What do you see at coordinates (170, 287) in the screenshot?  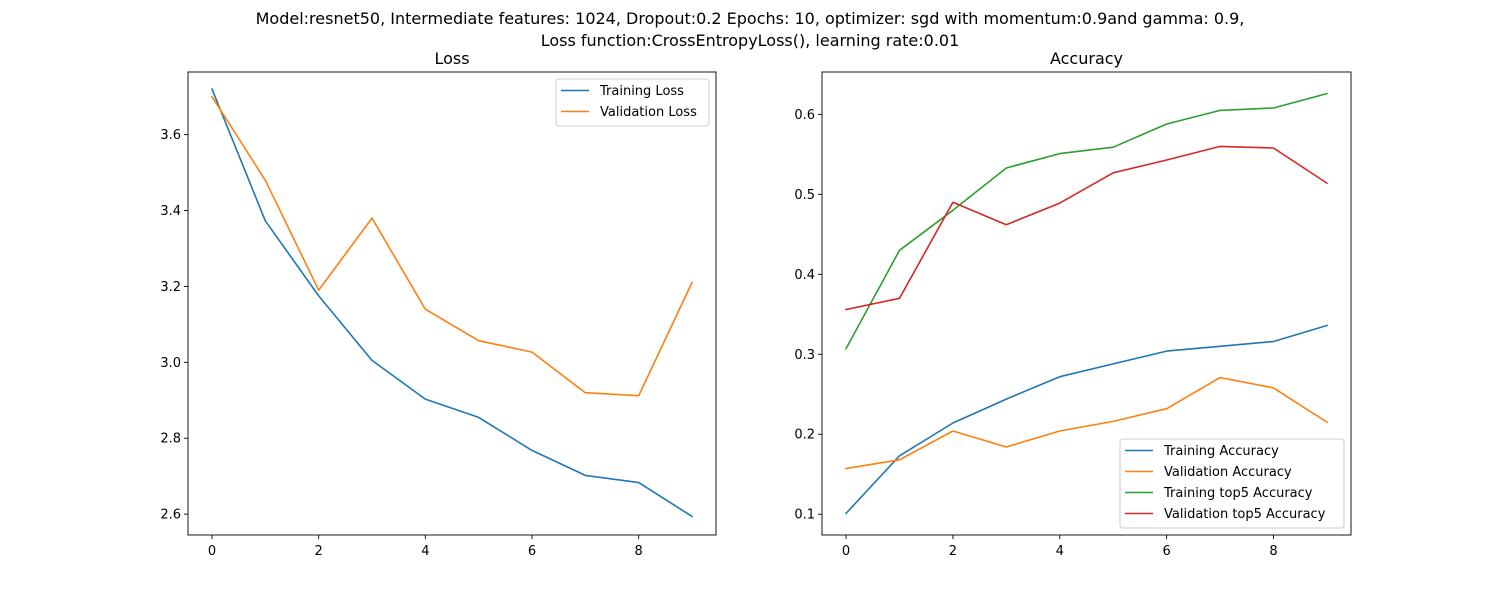 I see `y-tick-label: 3.2` at bounding box center [170, 287].